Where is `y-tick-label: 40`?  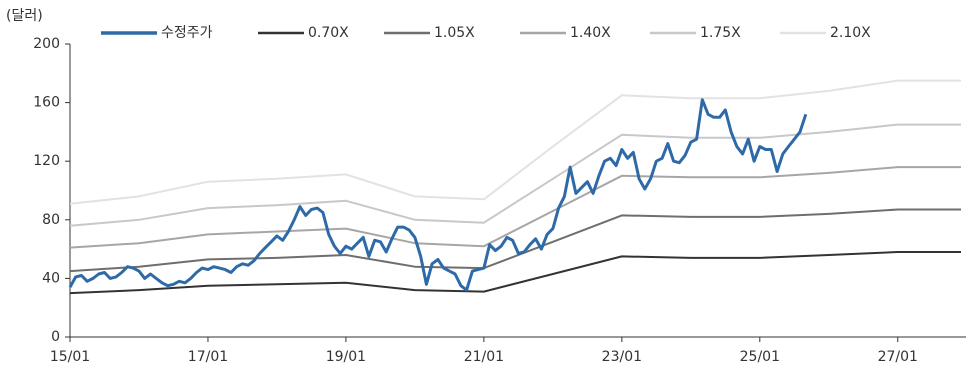 y-tick-label: 40 is located at coordinates (51, 278).